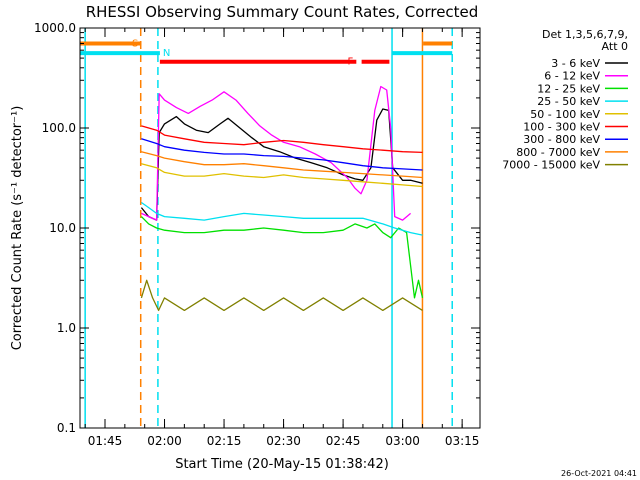 The image size is (640, 480). Describe the element at coordinates (561, 127) in the screenshot. I see `legend-label-100-300-kev: 100 - 300 keV` at that location.